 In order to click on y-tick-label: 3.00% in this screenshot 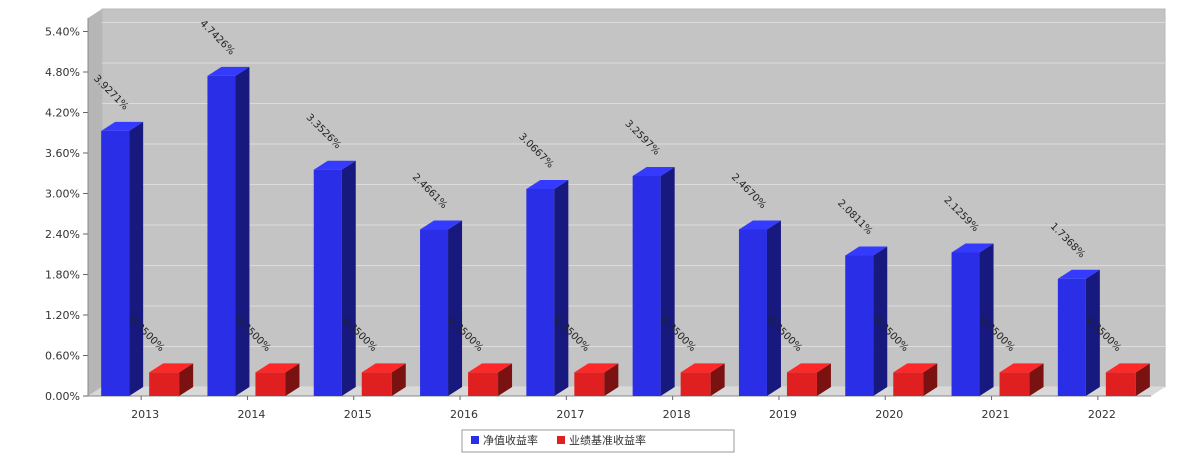, I will do `click(62, 194)`.